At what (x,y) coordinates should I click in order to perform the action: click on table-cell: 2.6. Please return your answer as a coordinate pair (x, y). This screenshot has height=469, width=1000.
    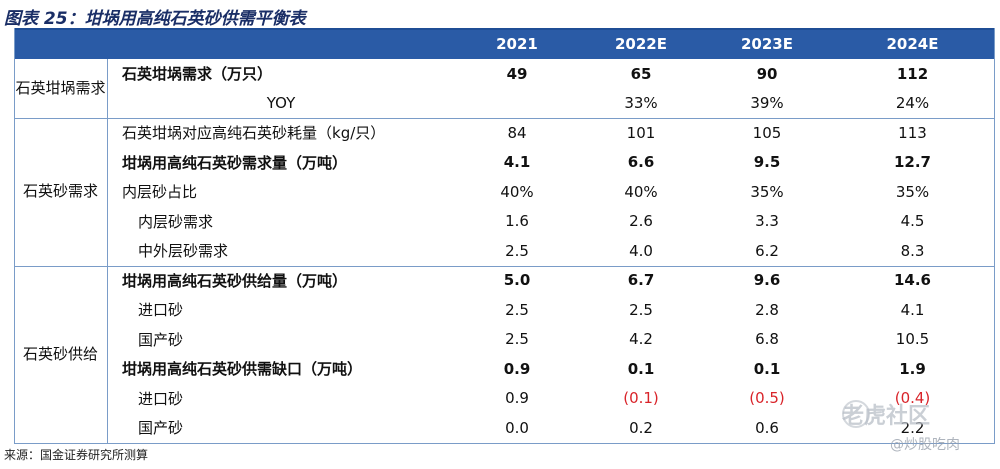
    Looking at the image, I should click on (641, 221).